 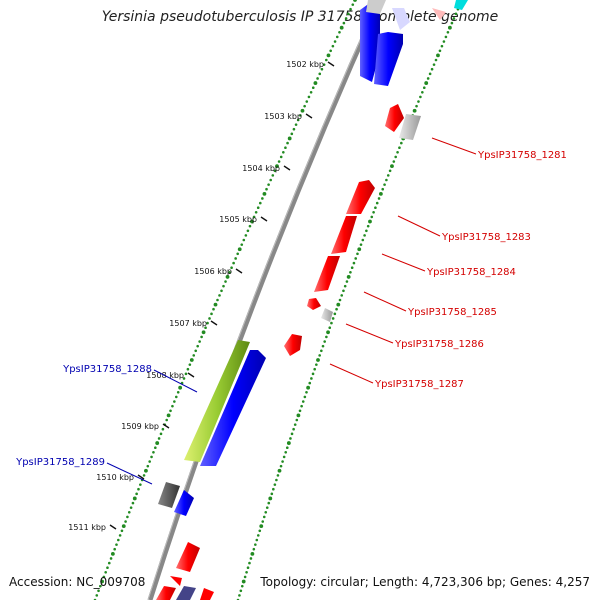 What do you see at coordinates (238, 219) in the screenshot?
I see `kbp-tick-label: 1505 kbp` at bounding box center [238, 219].